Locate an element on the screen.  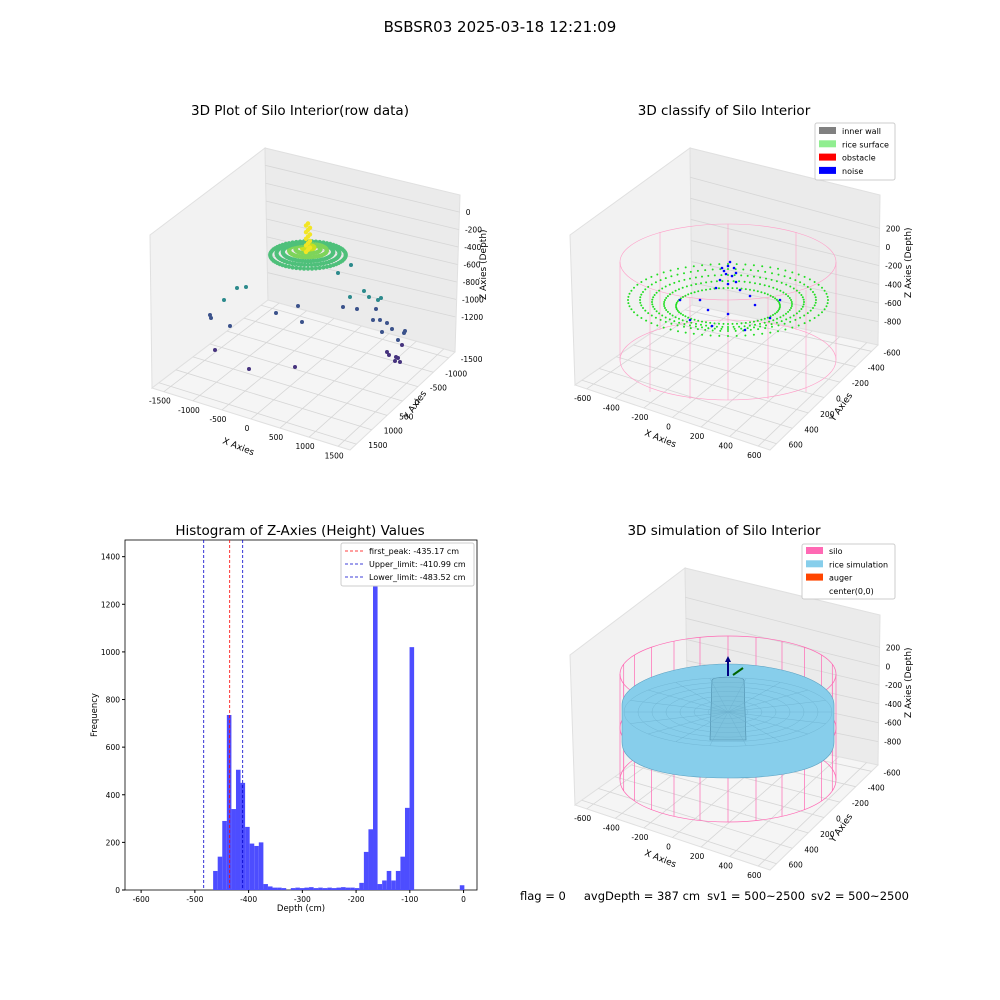
y-tick-label: 200 is located at coordinates (113, 842).